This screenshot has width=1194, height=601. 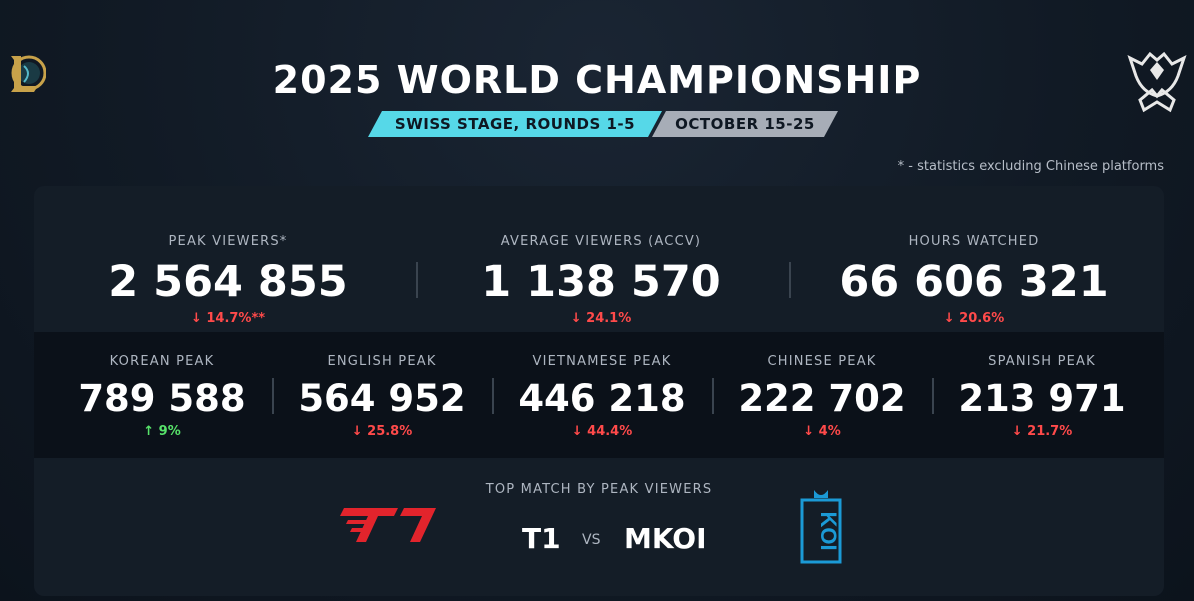 I want to click on koi-logo-icon: KOI, so click(x=821, y=527).